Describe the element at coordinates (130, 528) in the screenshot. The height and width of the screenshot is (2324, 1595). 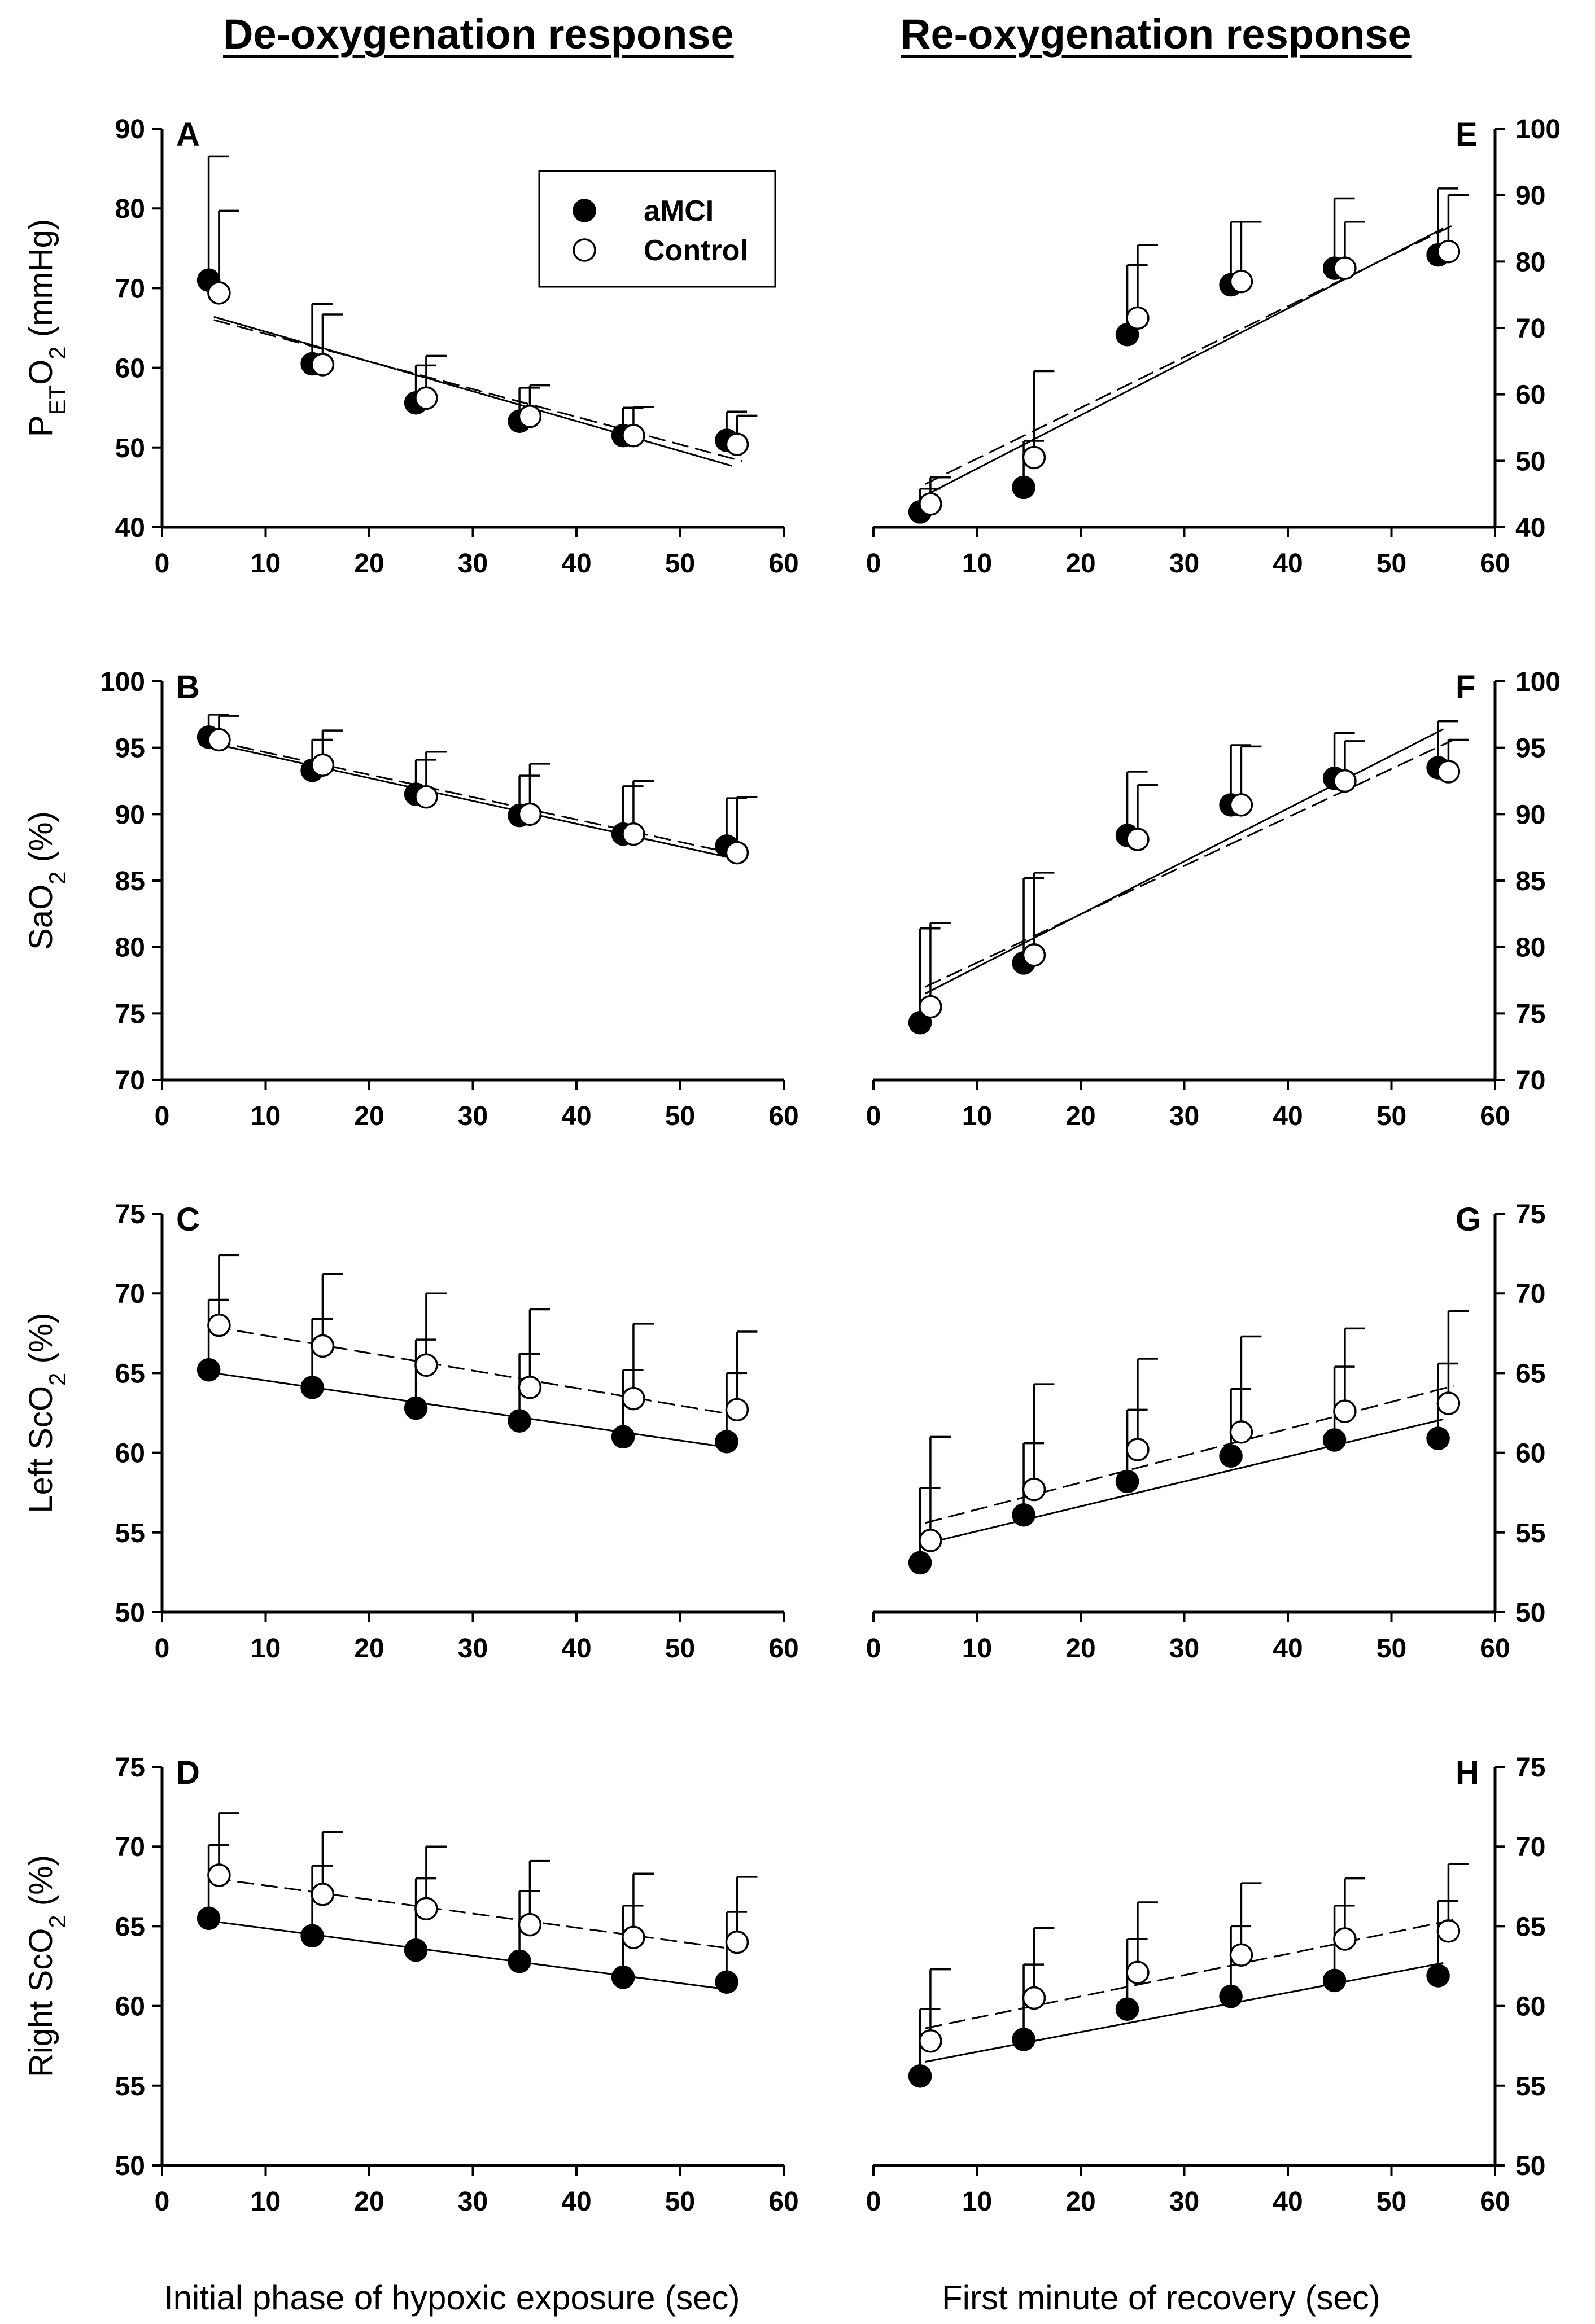
I see `y-tick-label: 40` at that location.